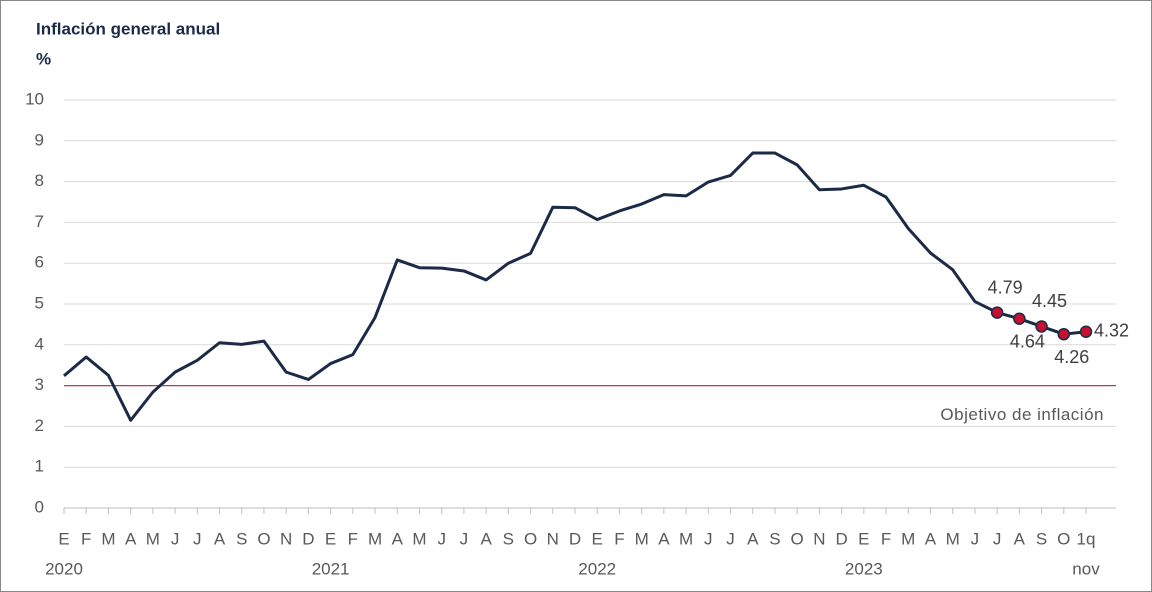 The image size is (1152, 592). I want to click on x-group-label: nov, so click(1086, 568).